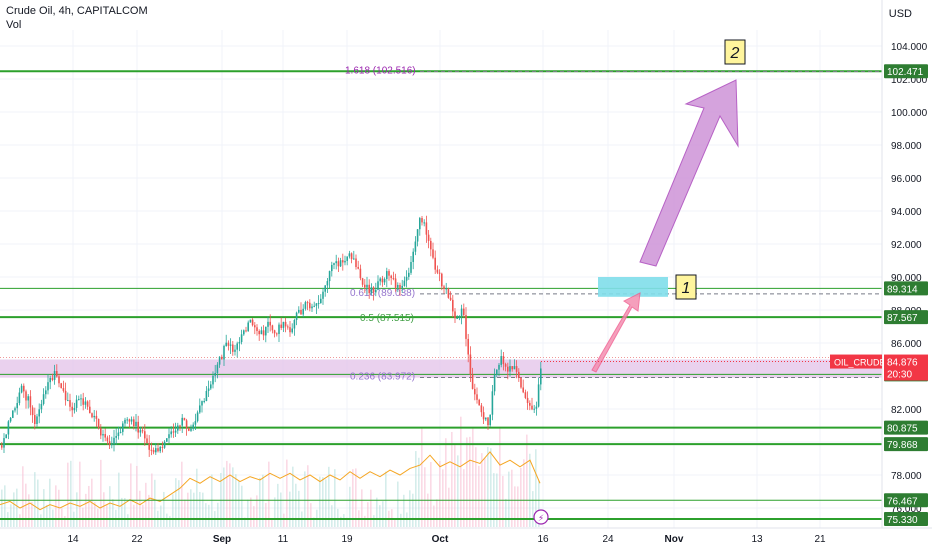 The width and height of the screenshot is (932, 555). I want to click on level-price-tag, so click(906, 317).